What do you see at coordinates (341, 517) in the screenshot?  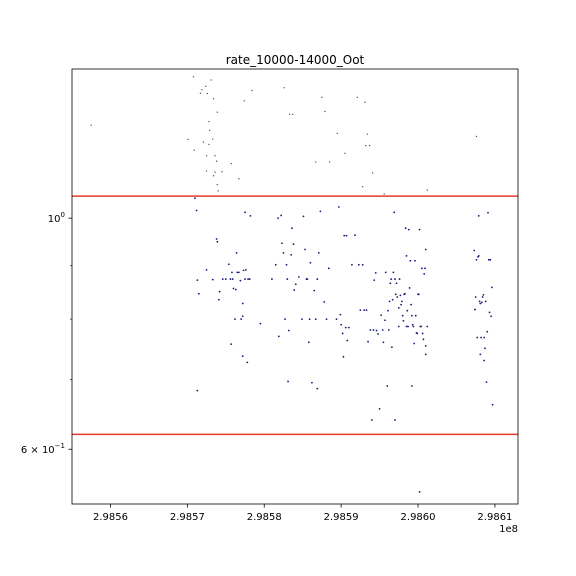 I see `x-tick-label: 2.9859` at bounding box center [341, 517].